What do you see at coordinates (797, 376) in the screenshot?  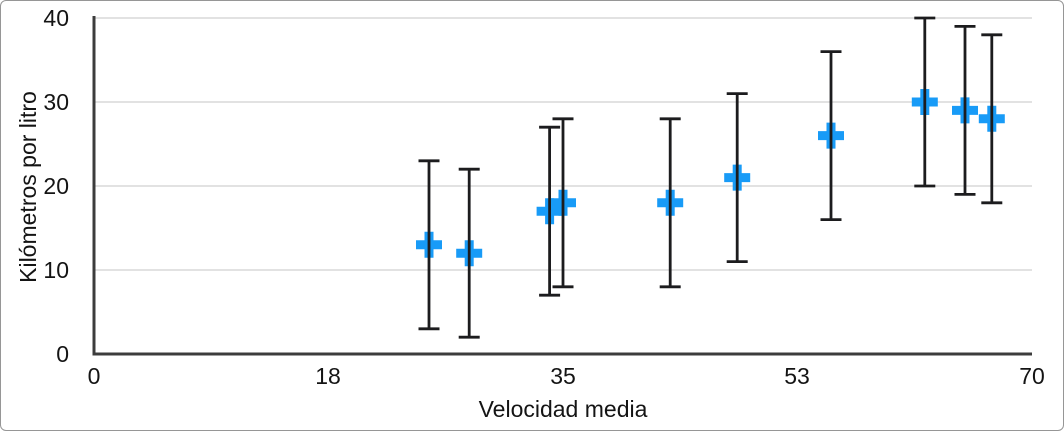 I see `x-tick-label-53: 53` at bounding box center [797, 376].